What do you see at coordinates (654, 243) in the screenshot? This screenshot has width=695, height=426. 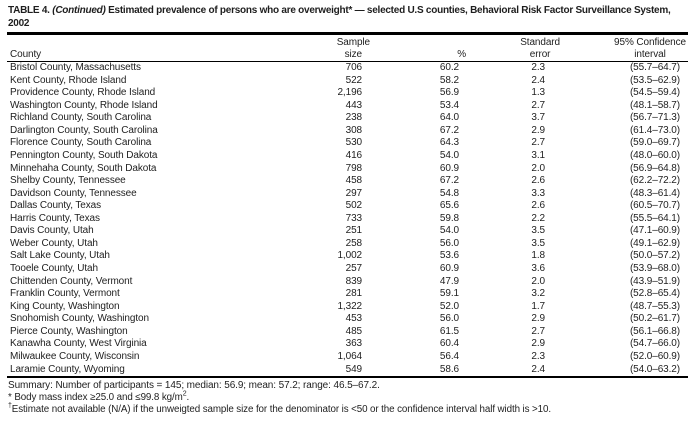 I see `confidence-interval-cell: (49.1–62.9)` at bounding box center [654, 243].